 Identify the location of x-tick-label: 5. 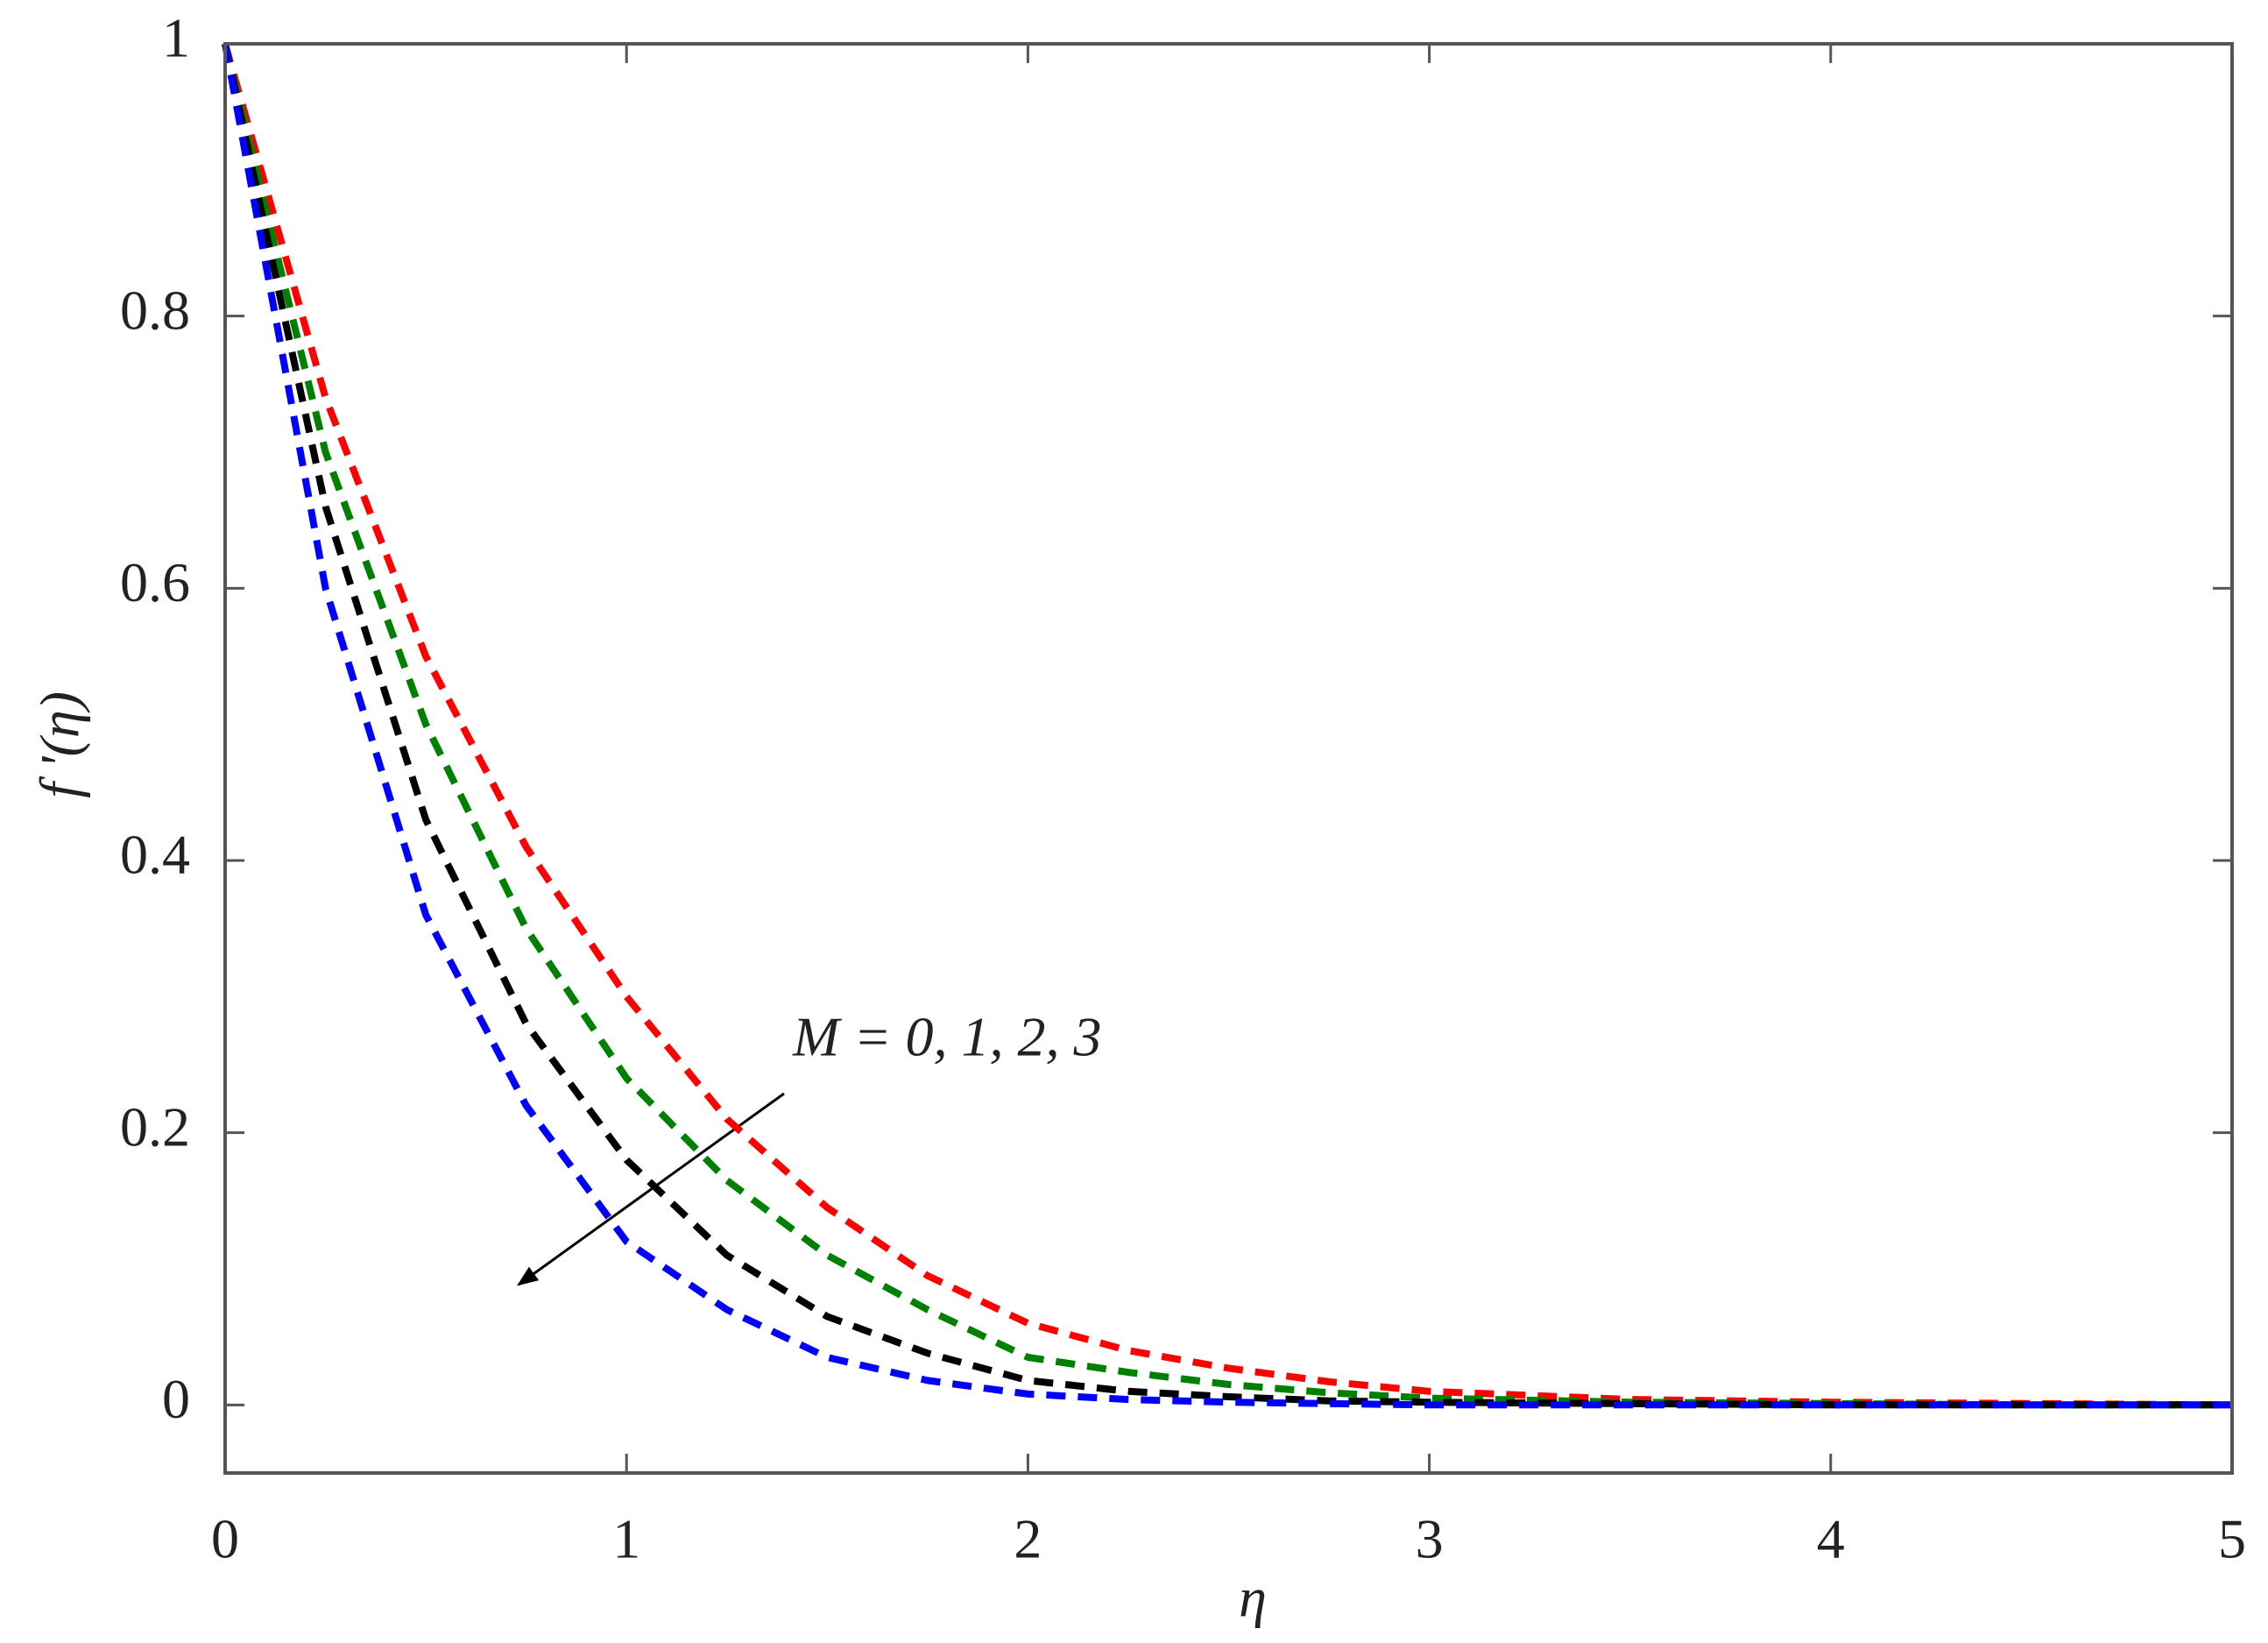
(2232, 1539).